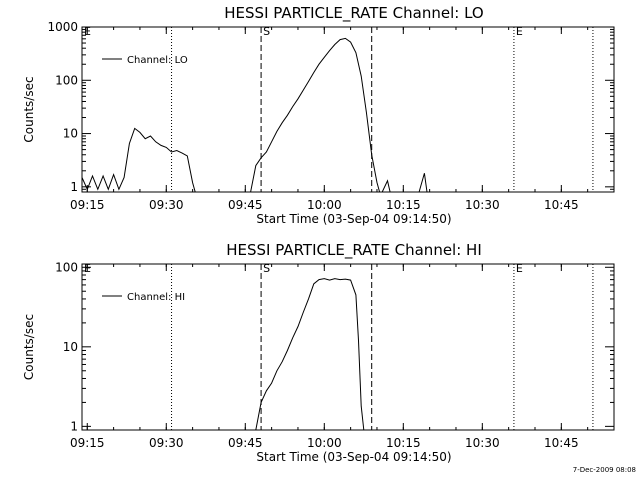 The height and width of the screenshot is (480, 640). Describe the element at coordinates (245, 443) in the screenshot. I see `chart-2-x-tick-label: 09:45` at that location.